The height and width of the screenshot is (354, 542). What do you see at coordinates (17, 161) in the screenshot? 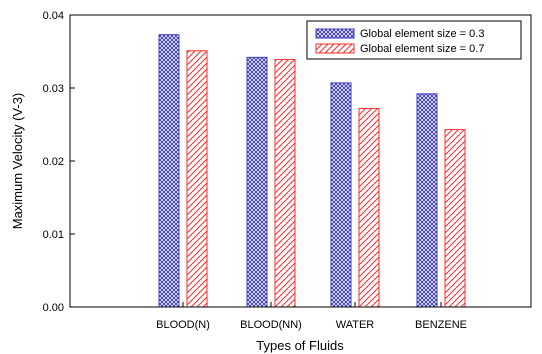
I see `y-axis-title: Maximum Velocity (V-3)` at bounding box center [17, 161].